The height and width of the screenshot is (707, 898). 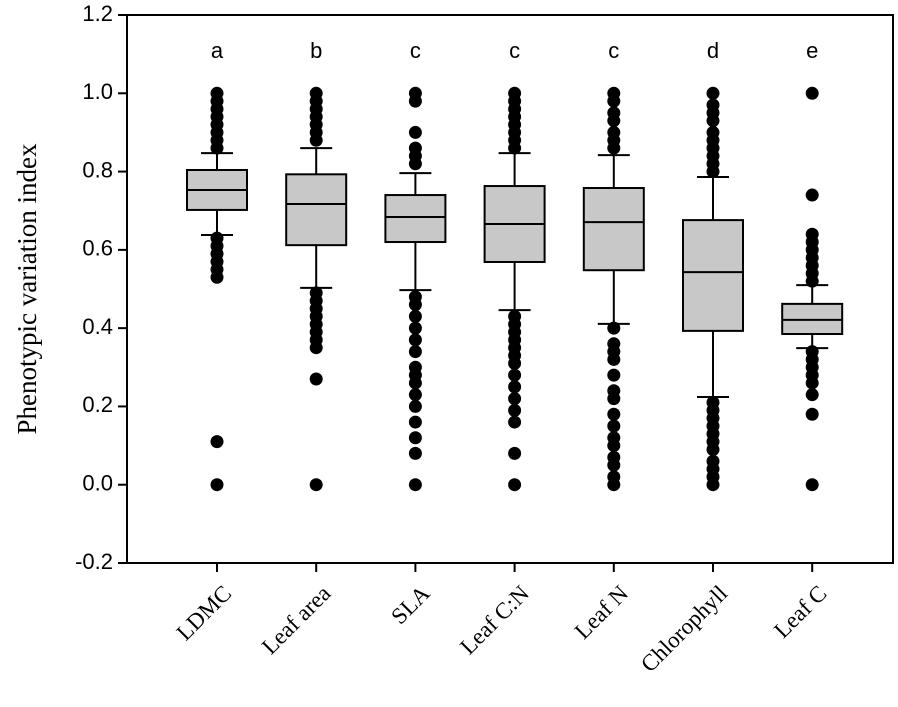 I want to click on y-tick-label: 1.2, so click(x=97, y=13).